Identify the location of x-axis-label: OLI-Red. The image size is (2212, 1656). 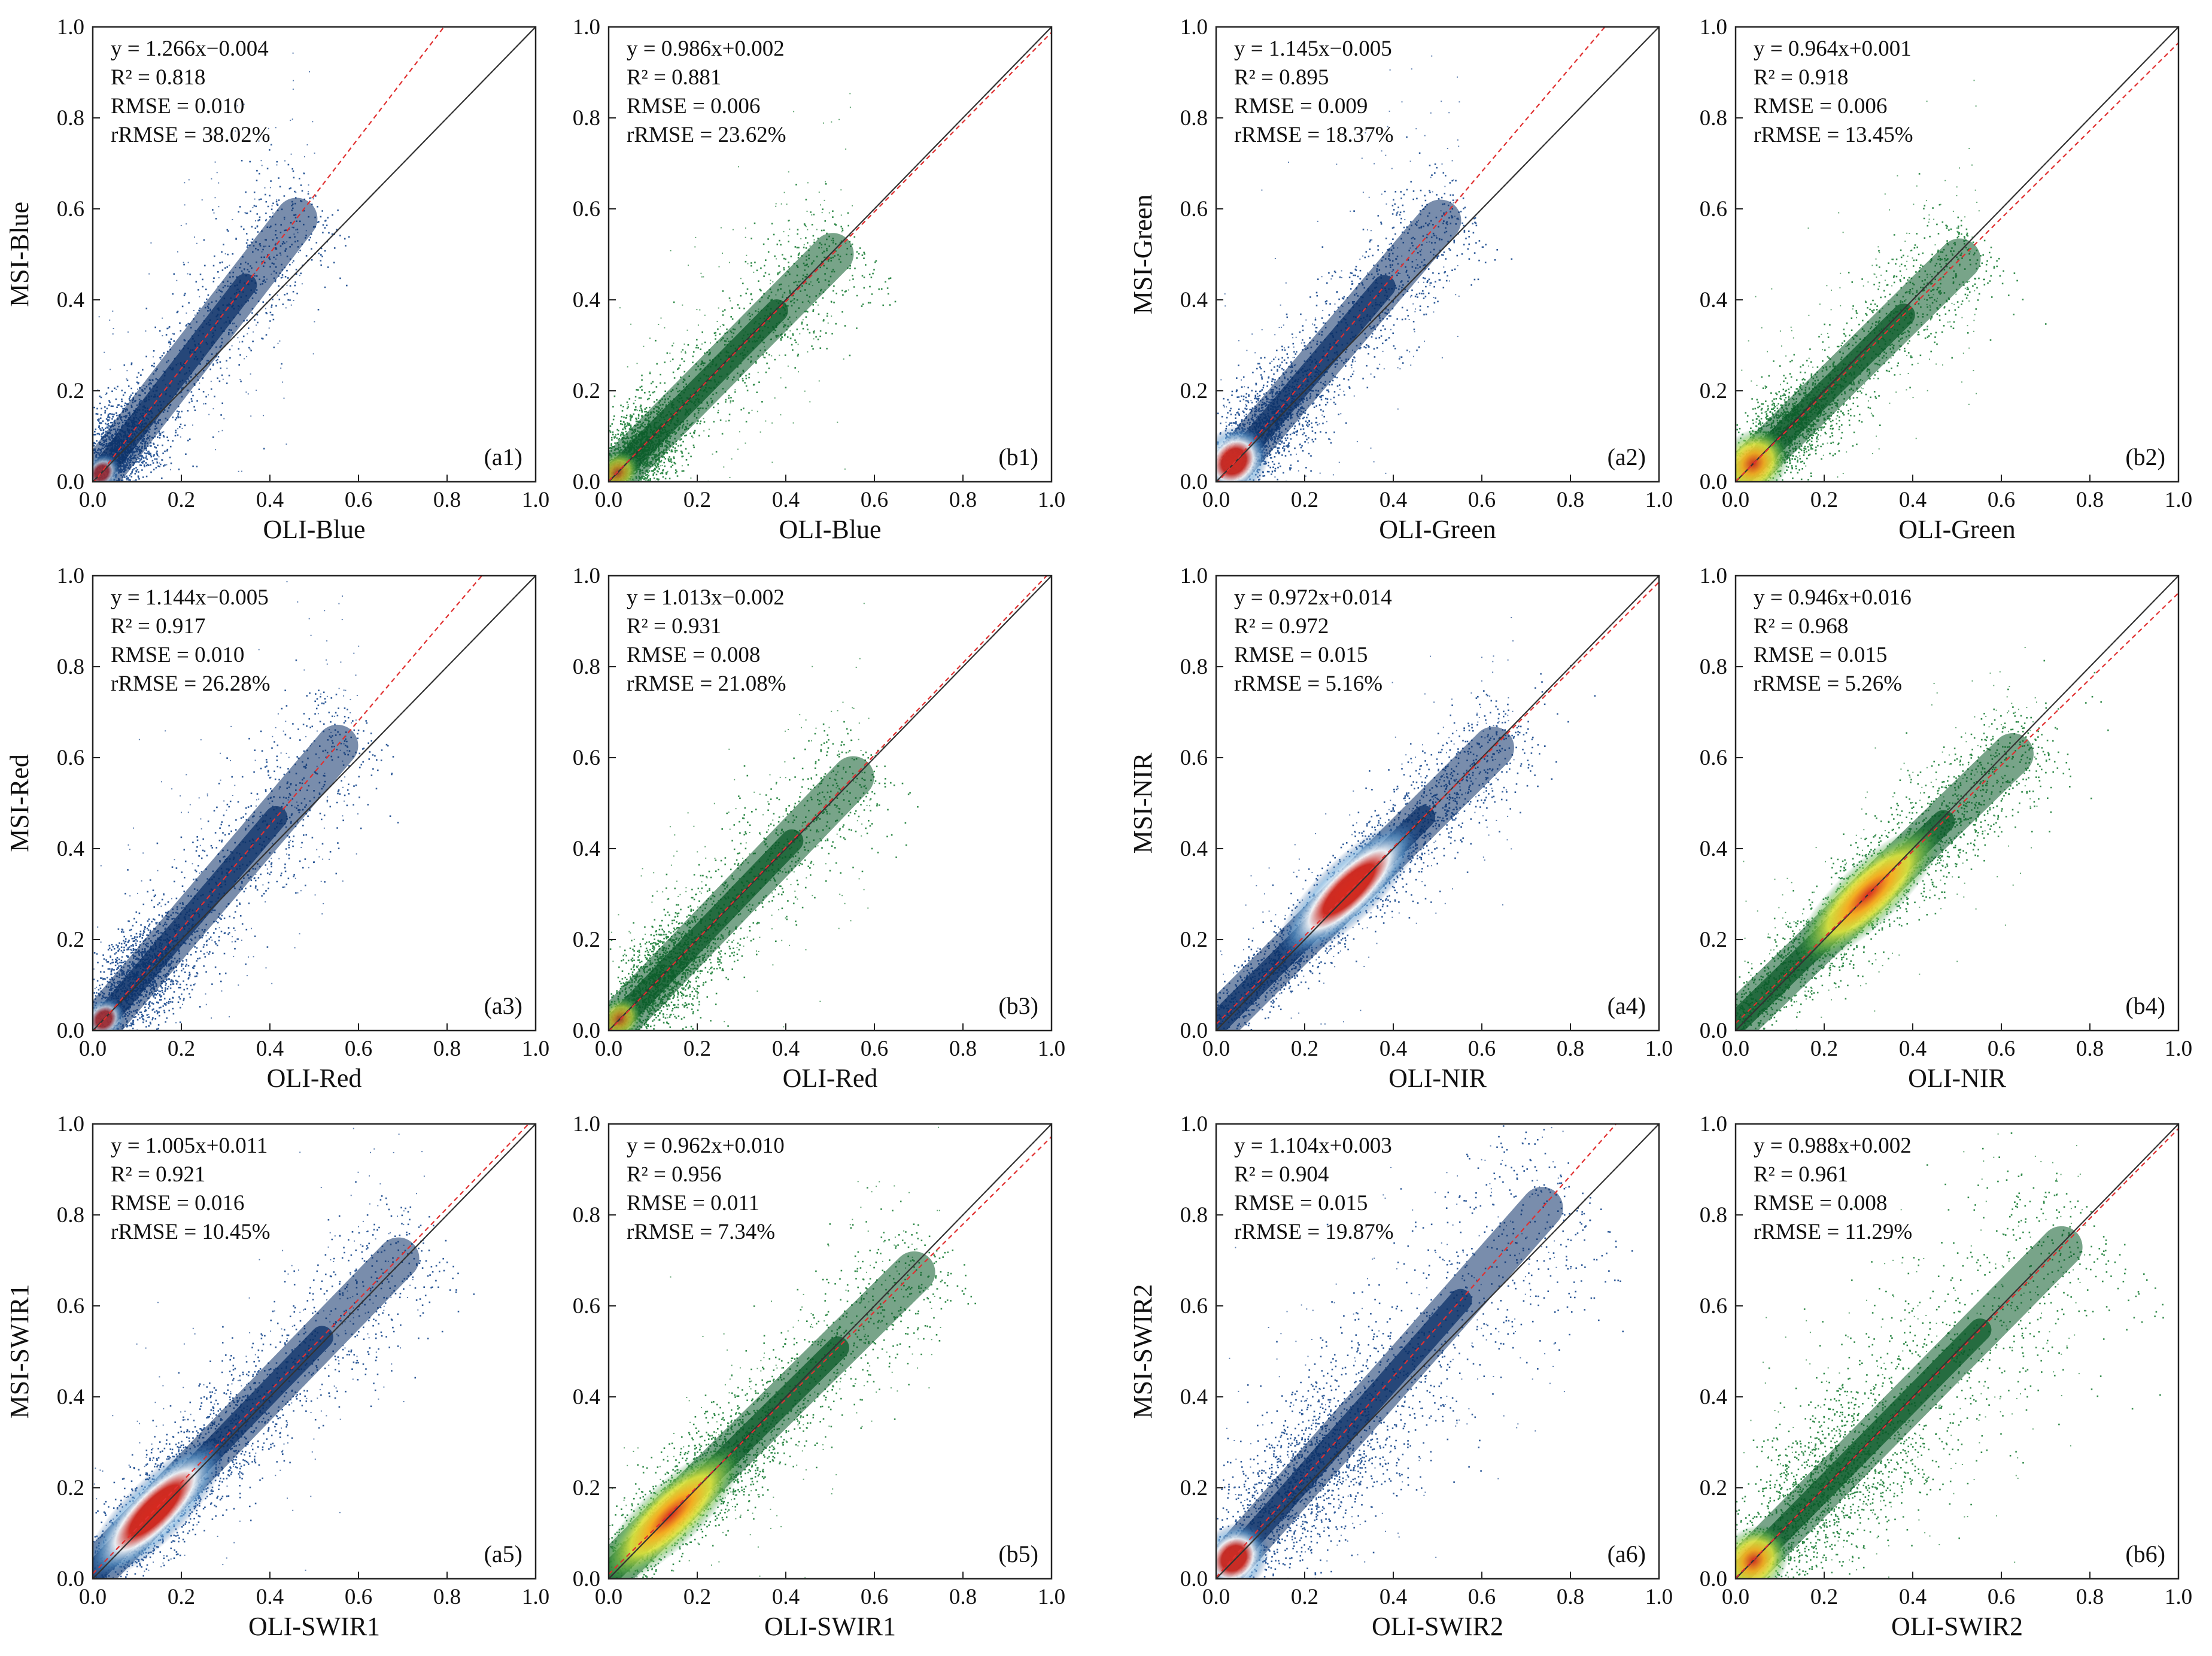
(830, 1078).